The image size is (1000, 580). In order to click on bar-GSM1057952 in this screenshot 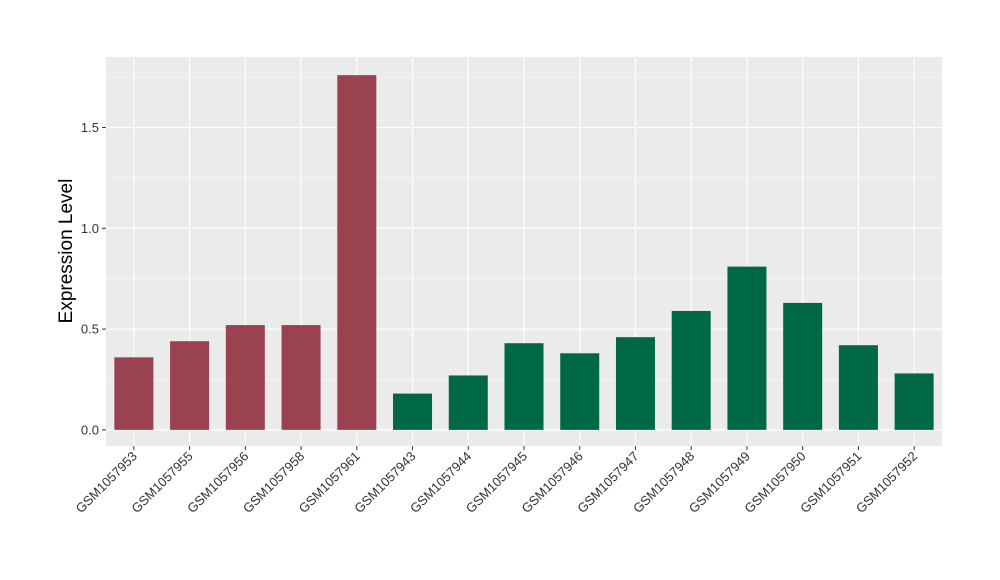, I will do `click(914, 401)`.